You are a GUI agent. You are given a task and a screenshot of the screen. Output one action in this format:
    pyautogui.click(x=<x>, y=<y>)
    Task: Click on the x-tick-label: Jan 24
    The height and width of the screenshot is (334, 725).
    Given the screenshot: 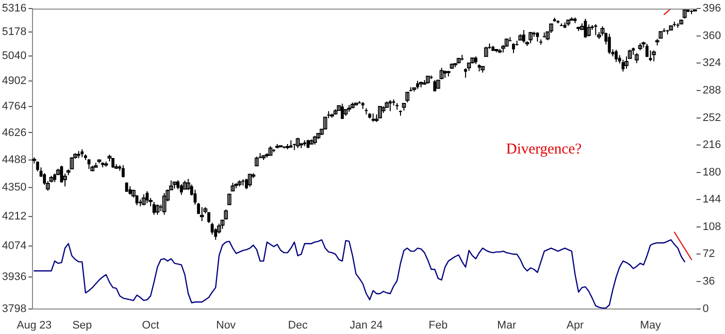 What is the action you would take?
    pyautogui.click(x=366, y=325)
    